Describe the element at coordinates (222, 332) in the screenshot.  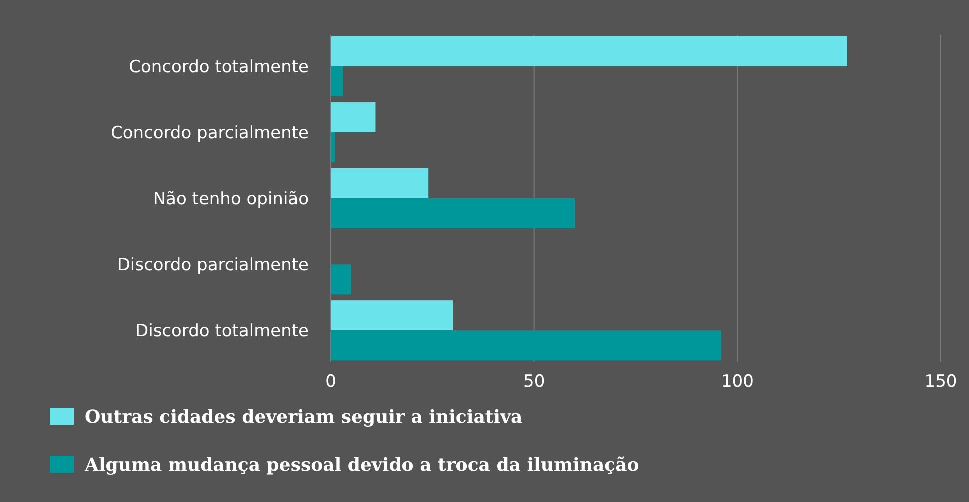
I see `y-tick-label: Discordo totalmente` at that location.